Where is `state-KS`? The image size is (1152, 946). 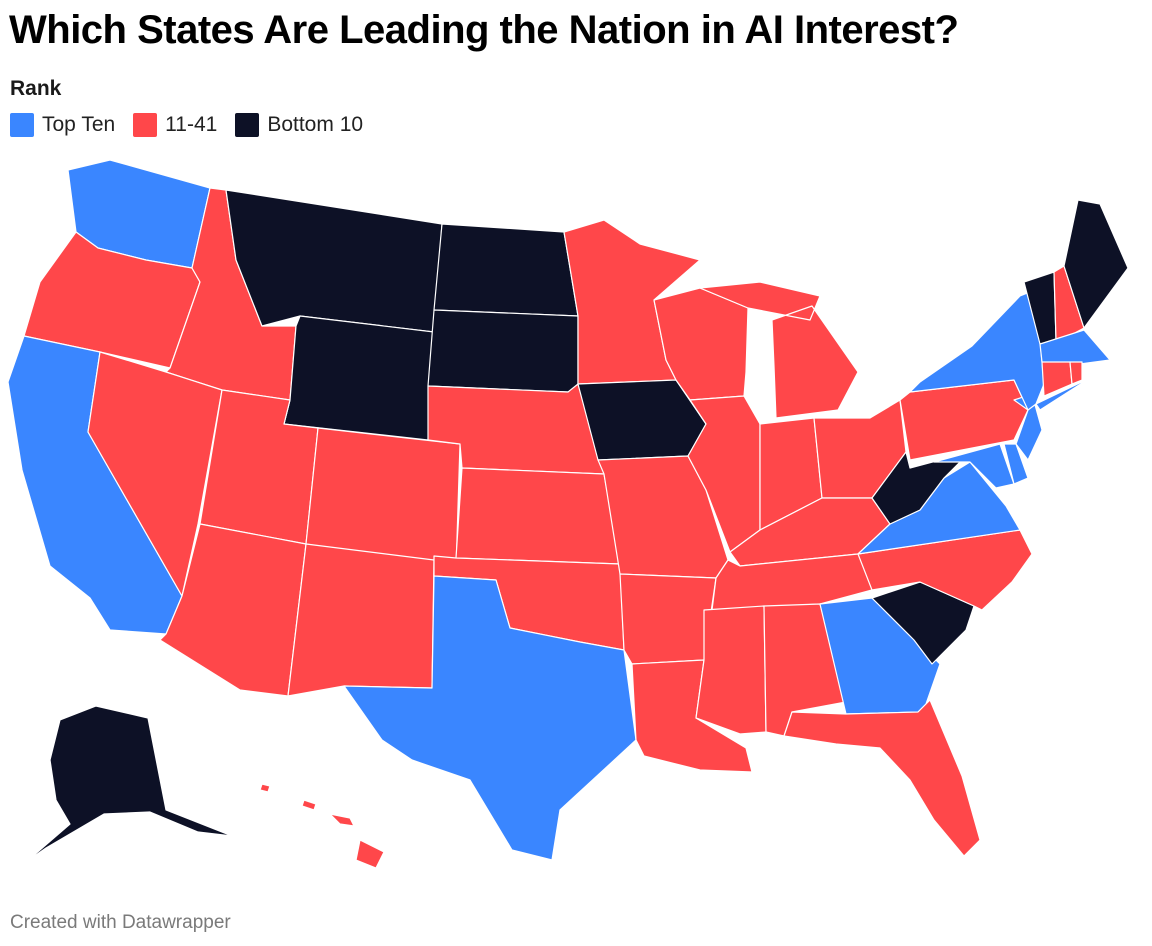
state-KS is located at coordinates (538, 516).